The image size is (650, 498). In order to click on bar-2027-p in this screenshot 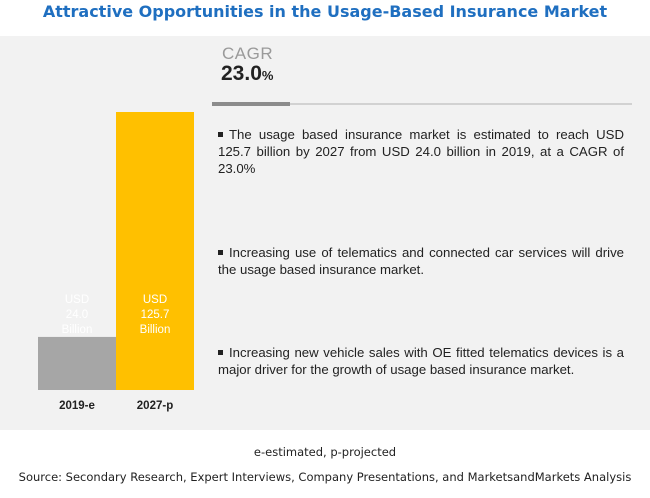, I will do `click(155, 251)`.